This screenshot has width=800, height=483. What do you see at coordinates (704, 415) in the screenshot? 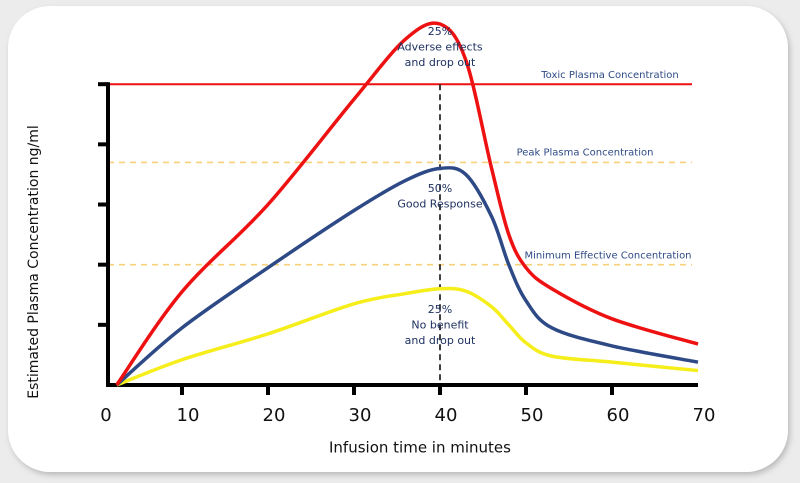
I see `x-tick-label: 70` at bounding box center [704, 415].